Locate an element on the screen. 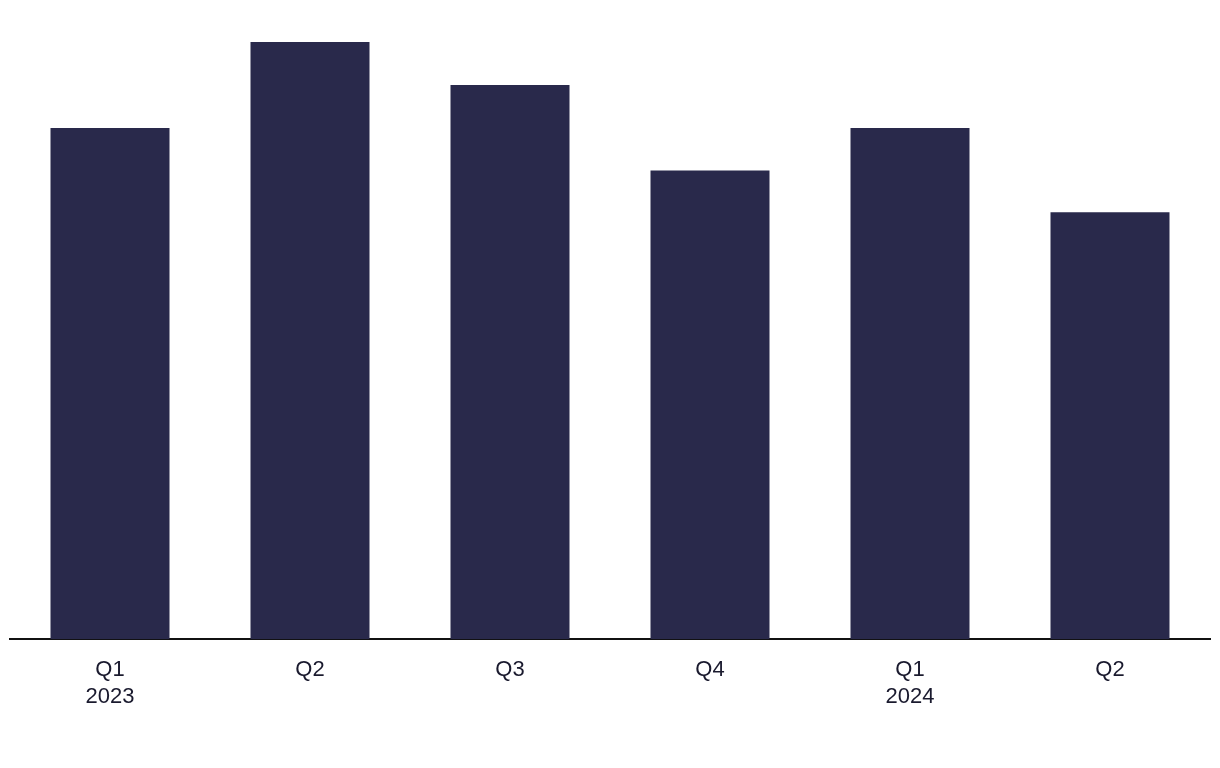  x-tick-label: Q4 is located at coordinates (710, 669).